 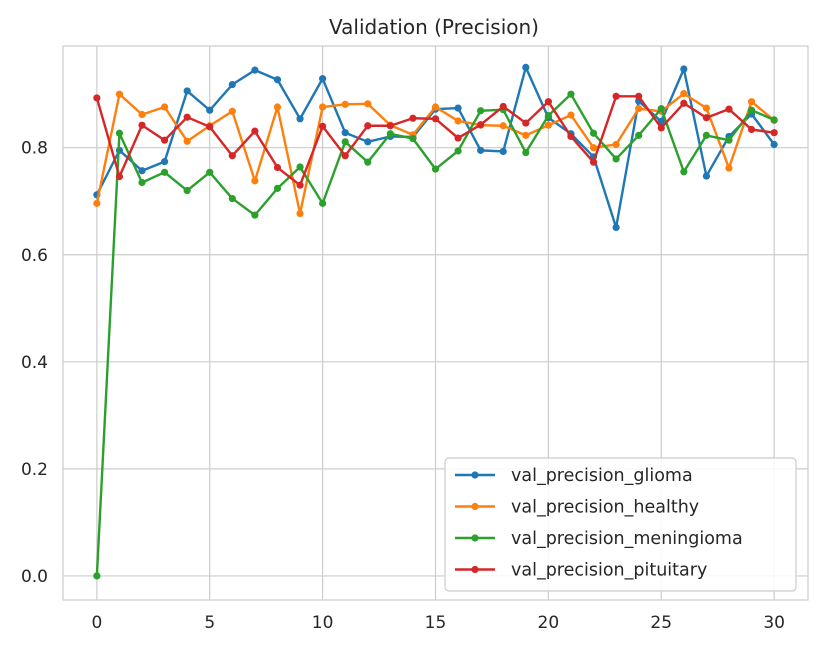 I want to click on x-tick-label: 25, so click(x=661, y=623).